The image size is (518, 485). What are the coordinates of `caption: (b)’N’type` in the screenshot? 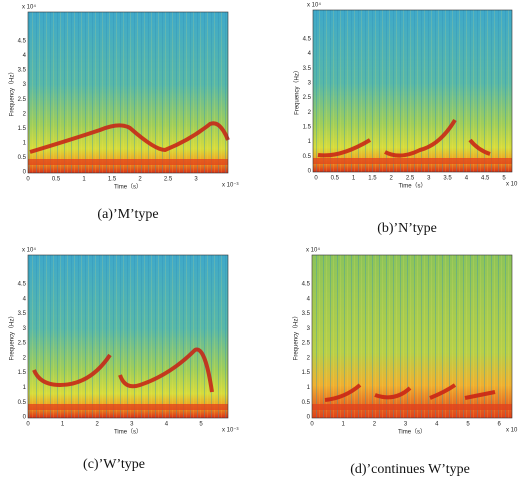 It's located at (407, 228).